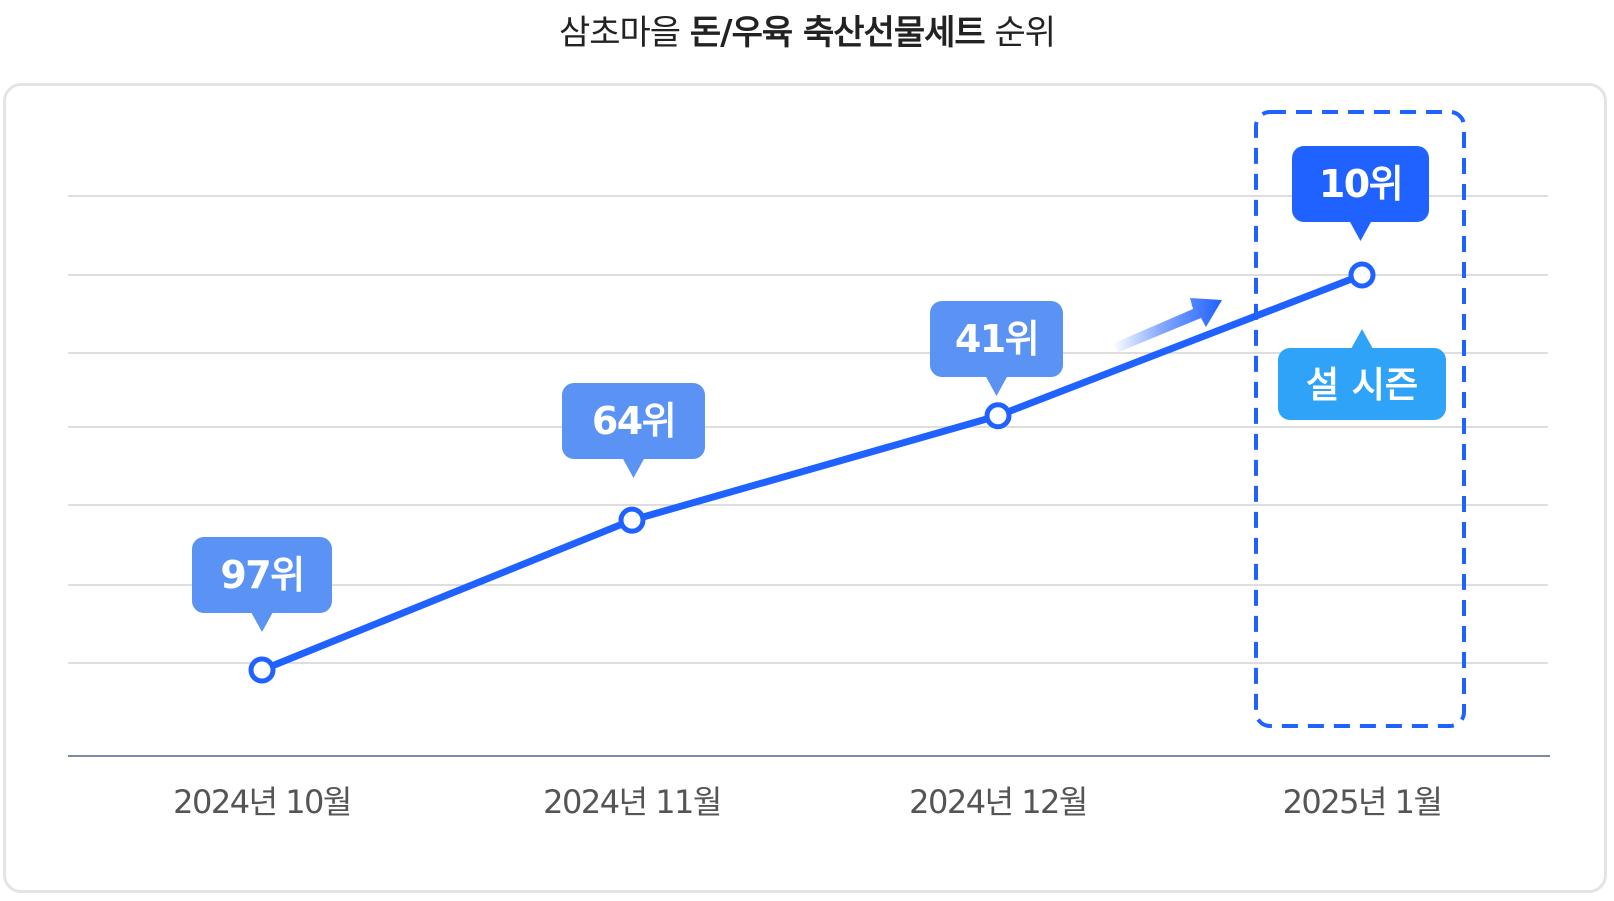 The width and height of the screenshot is (1614, 901). I want to click on highlight-region, so click(1360, 419).